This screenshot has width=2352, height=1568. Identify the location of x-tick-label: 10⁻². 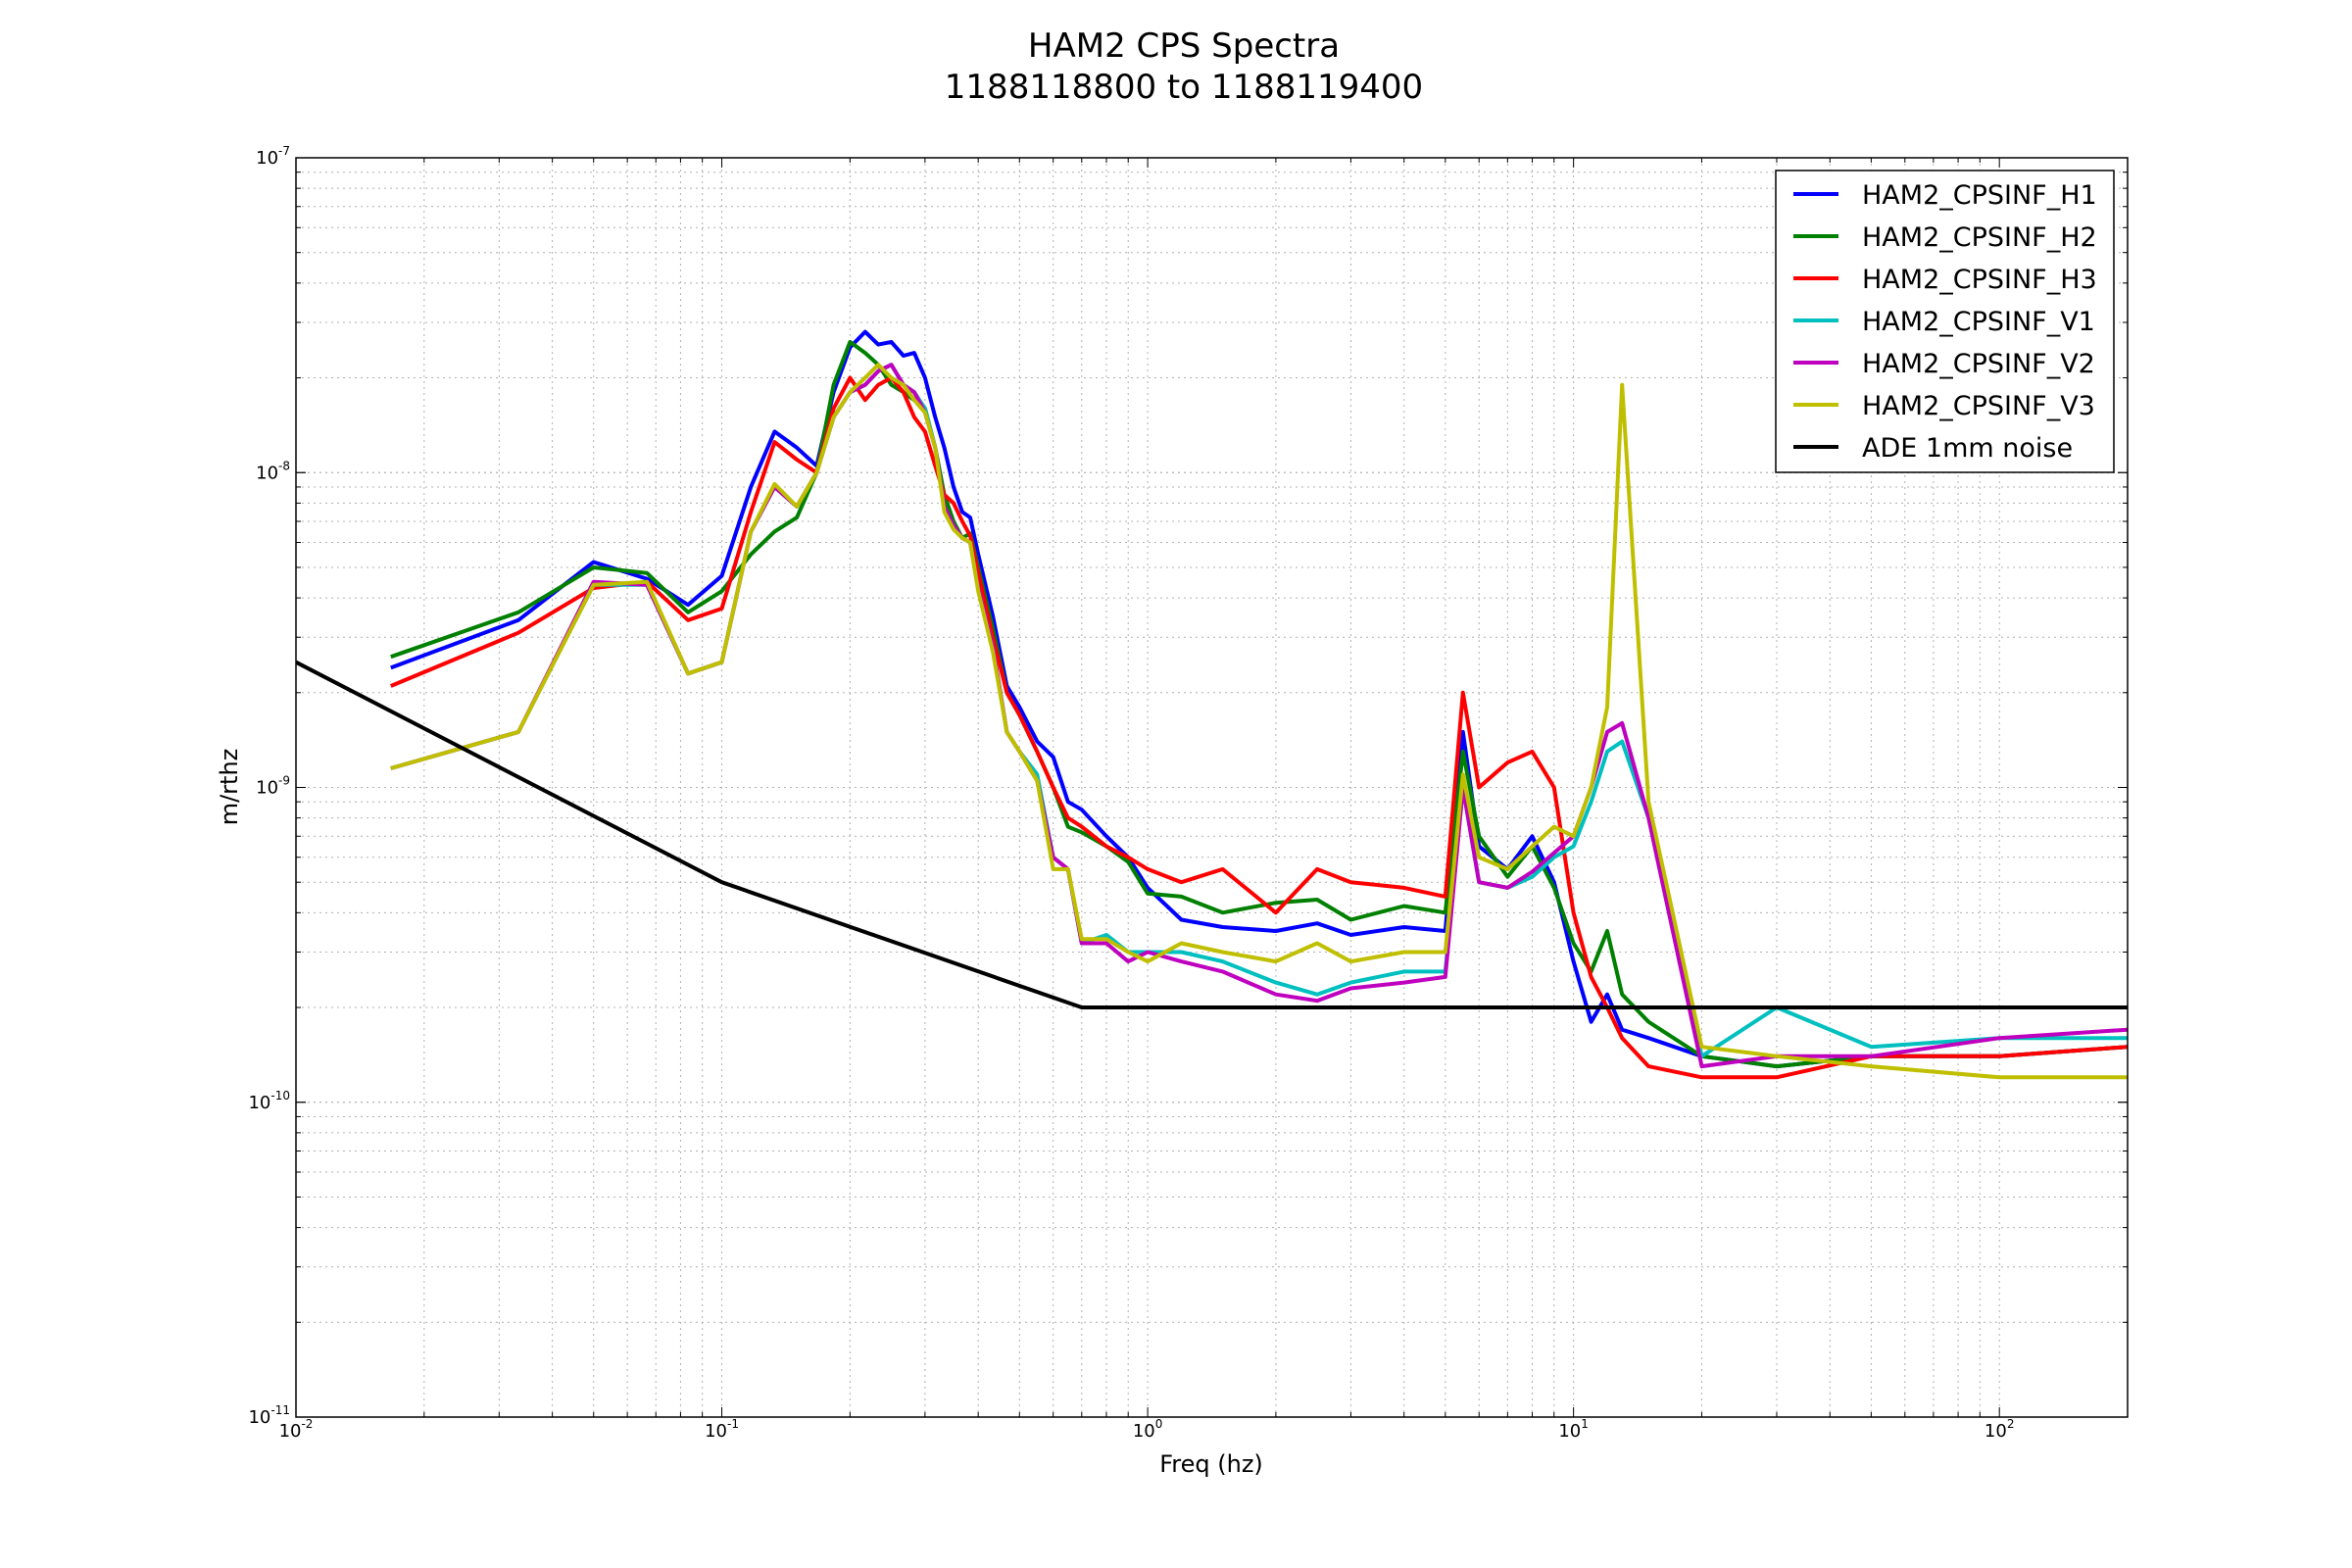
(296, 1429).